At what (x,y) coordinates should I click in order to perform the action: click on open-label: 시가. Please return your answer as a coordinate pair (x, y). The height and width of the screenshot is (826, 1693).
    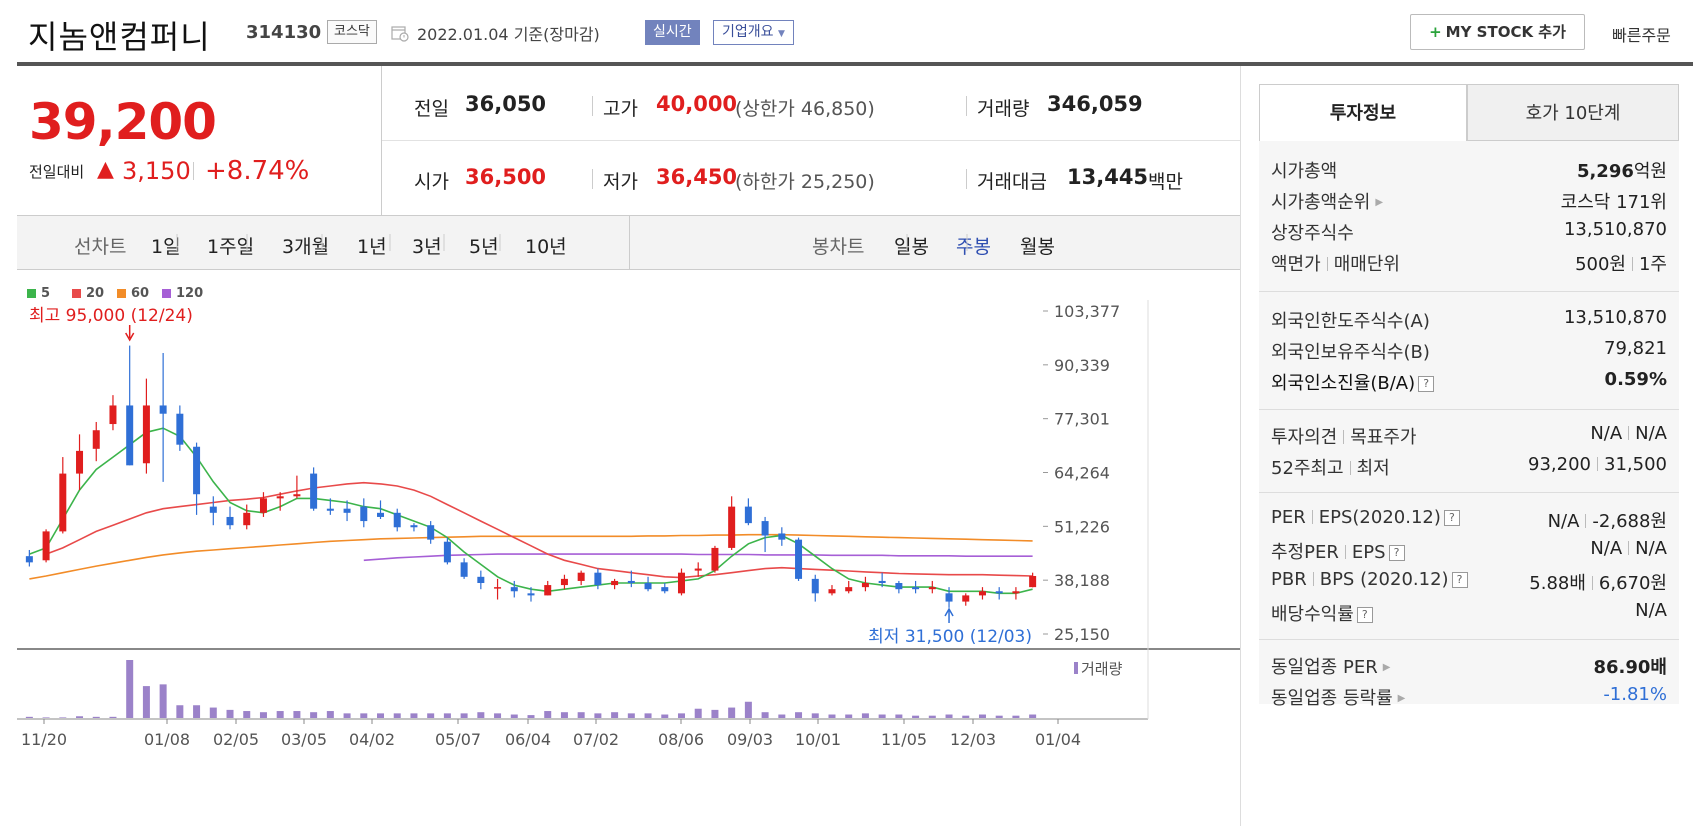
    Looking at the image, I should click on (431, 182).